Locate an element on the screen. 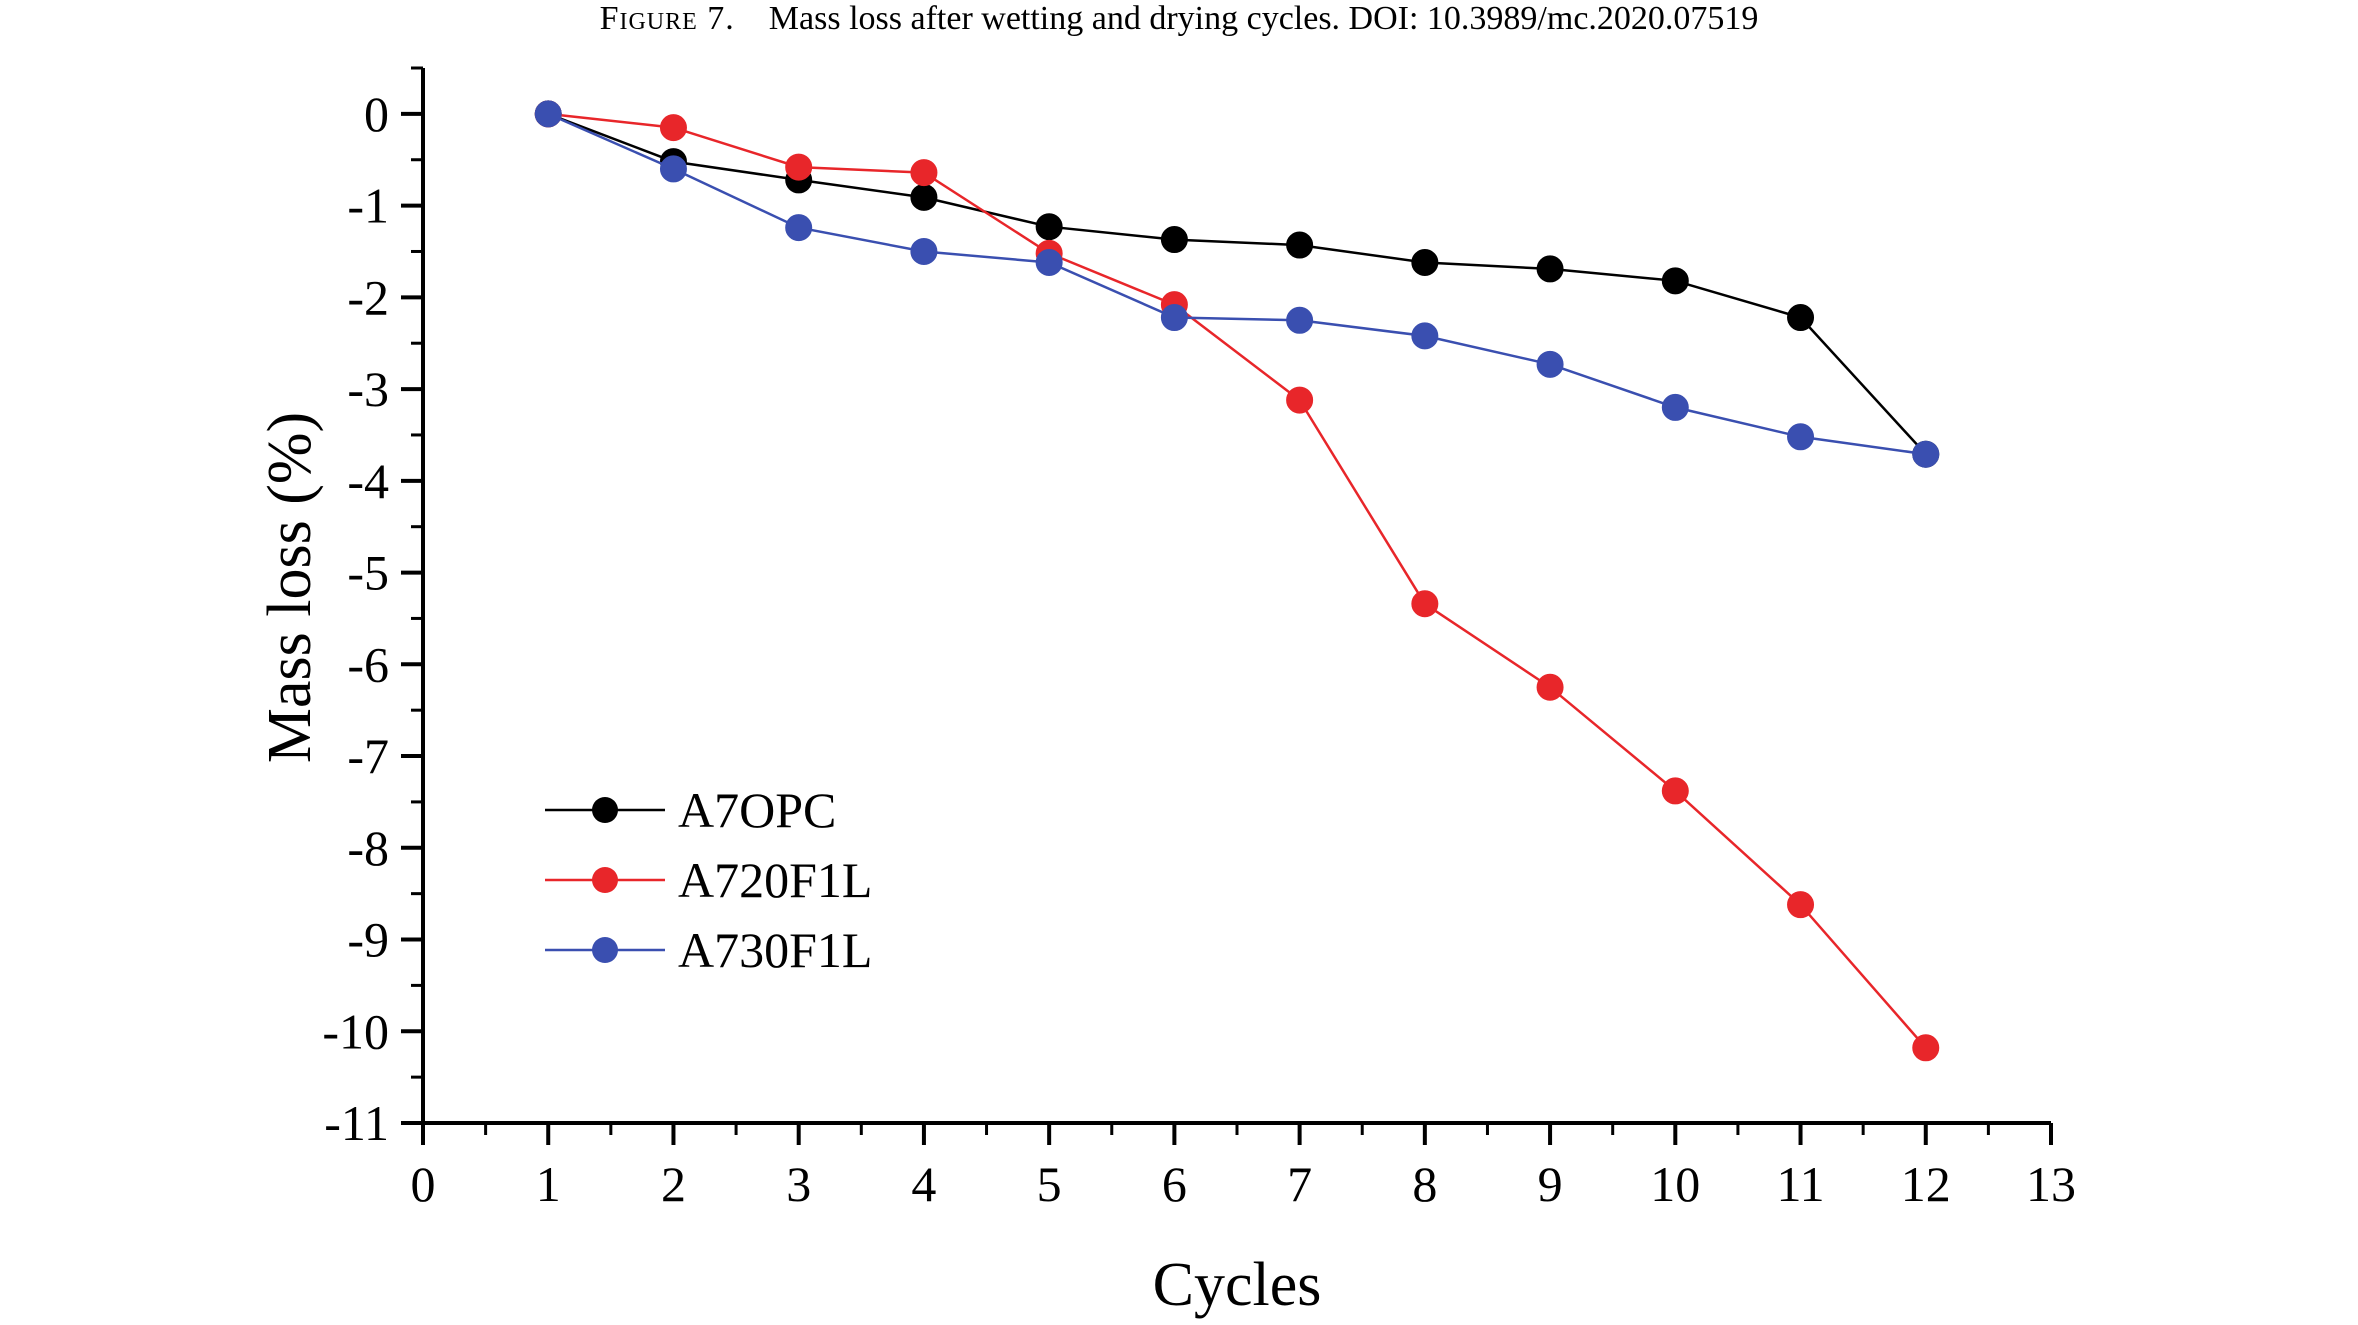 This screenshot has width=2358, height=1325. legend-label-A720F1L: A720F1L is located at coordinates (775, 880).